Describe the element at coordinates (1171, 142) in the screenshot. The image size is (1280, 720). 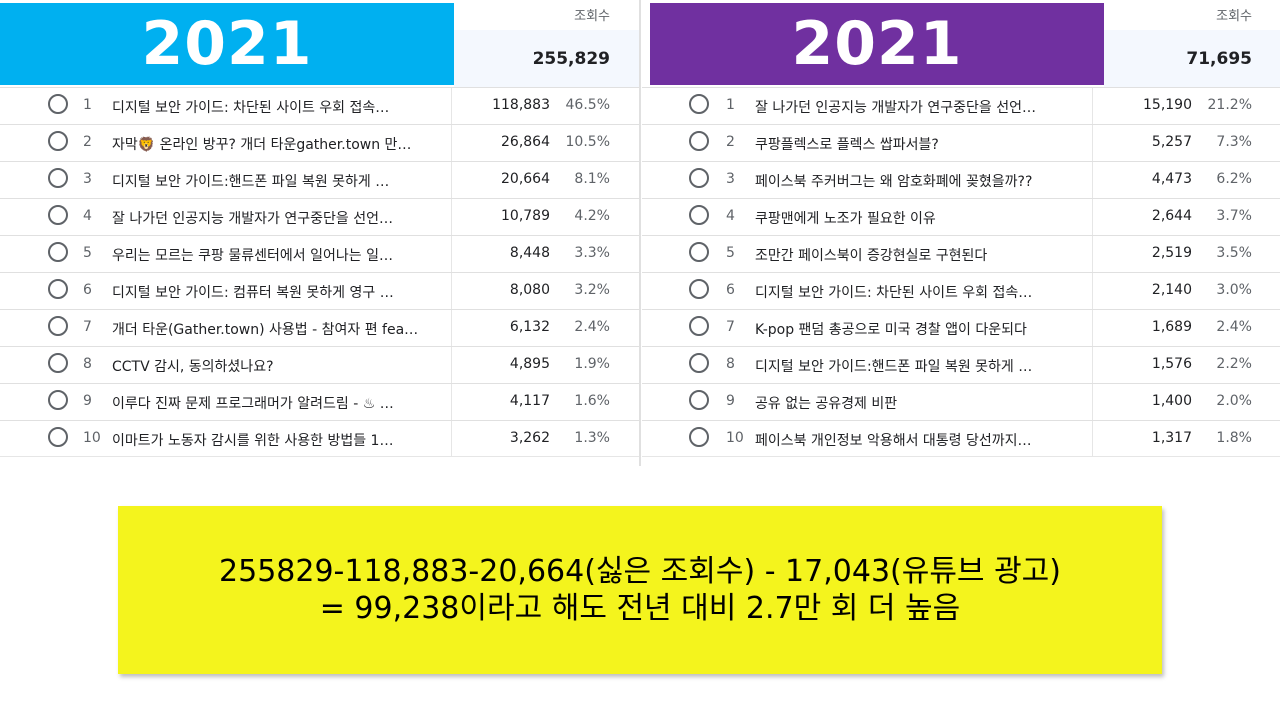
I see `row-views: 5,257` at that location.